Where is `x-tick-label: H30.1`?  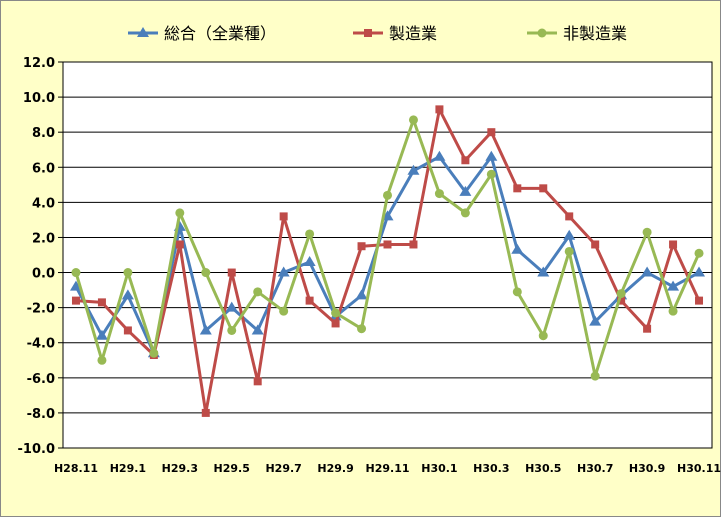
x-tick-label: H30.1 is located at coordinates (439, 468).